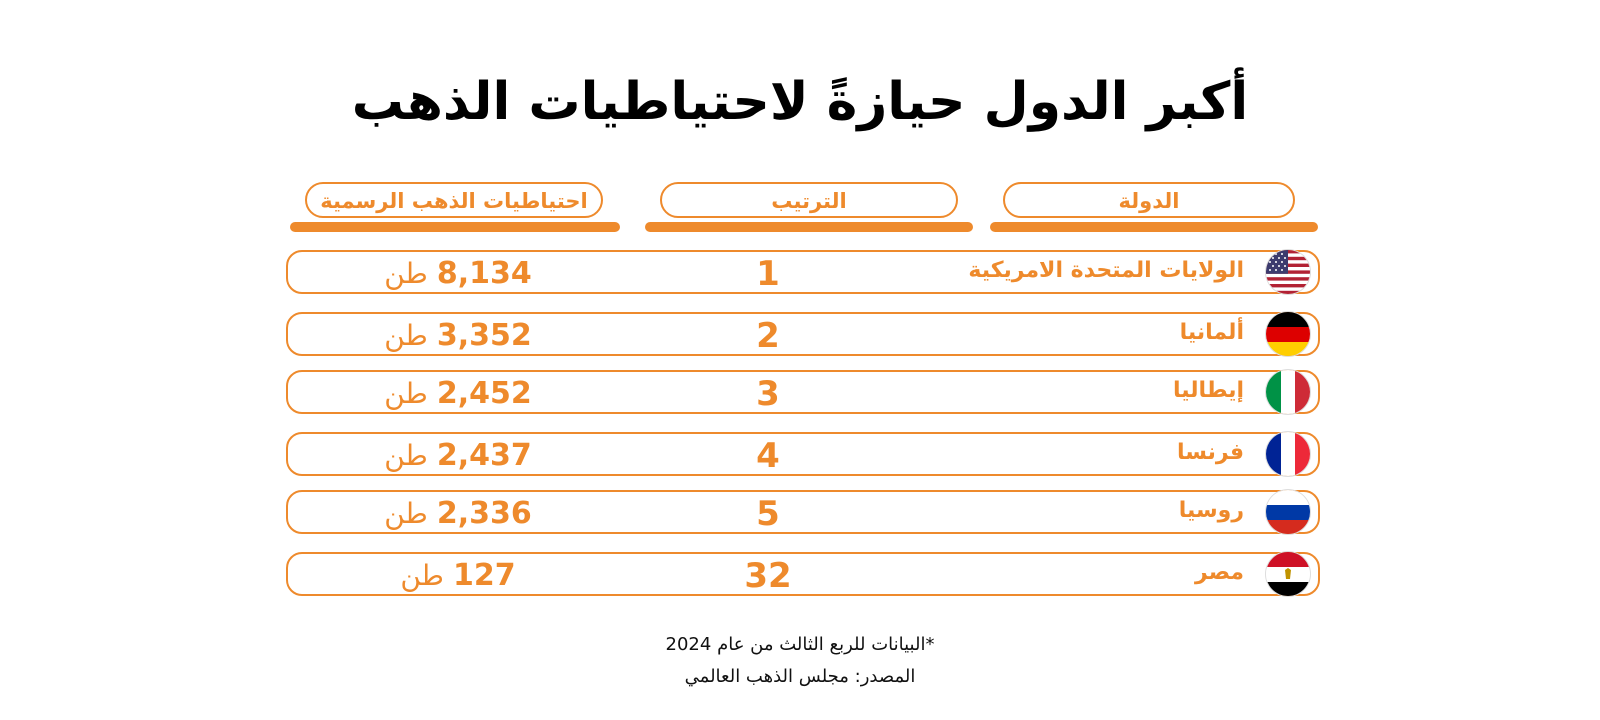  Describe the element at coordinates (484, 575) in the screenshot. I see `reserve-value: 127` at that location.